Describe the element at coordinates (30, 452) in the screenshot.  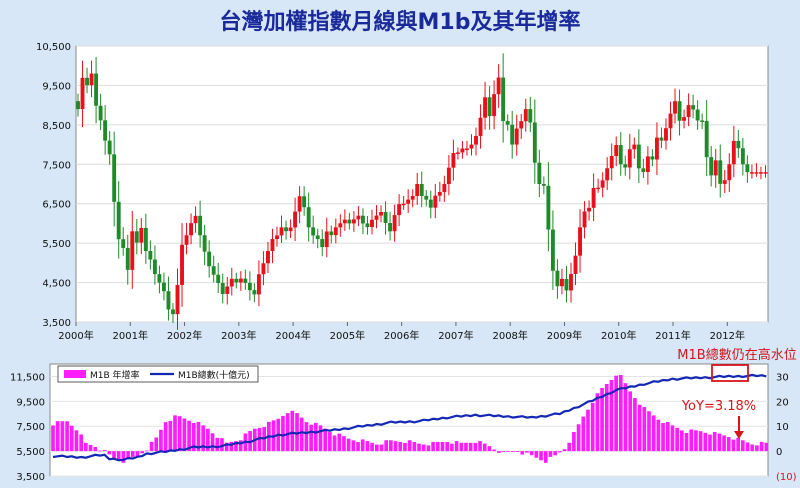
I see `bottom-left-tick-label: 5,500` at that location.